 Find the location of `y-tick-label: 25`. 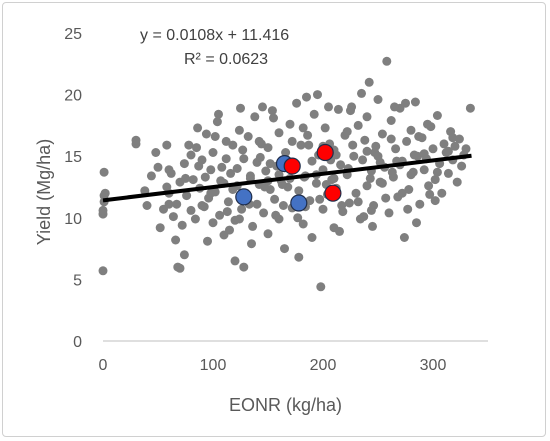

y-tick-label: 25 is located at coordinates (73, 34).